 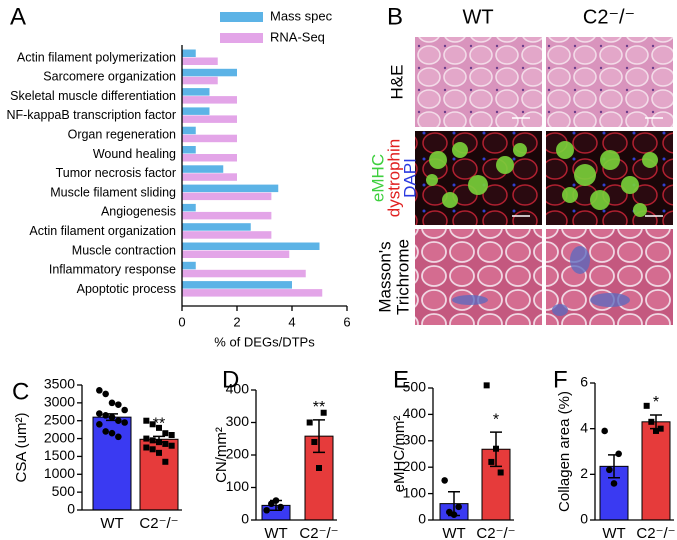 I want to click on emhc-signal, so click(x=542, y=179).